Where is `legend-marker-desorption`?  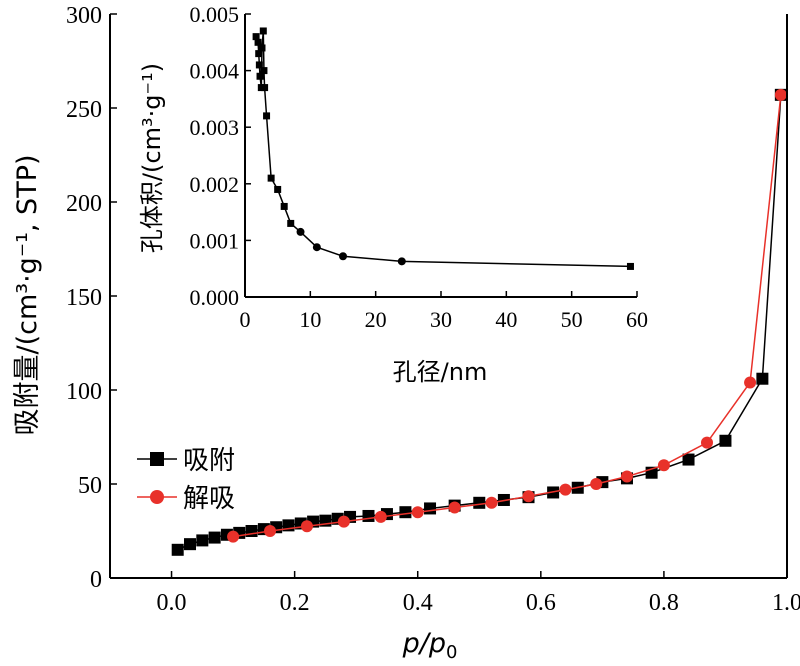
legend-marker-desorption is located at coordinates (157, 497).